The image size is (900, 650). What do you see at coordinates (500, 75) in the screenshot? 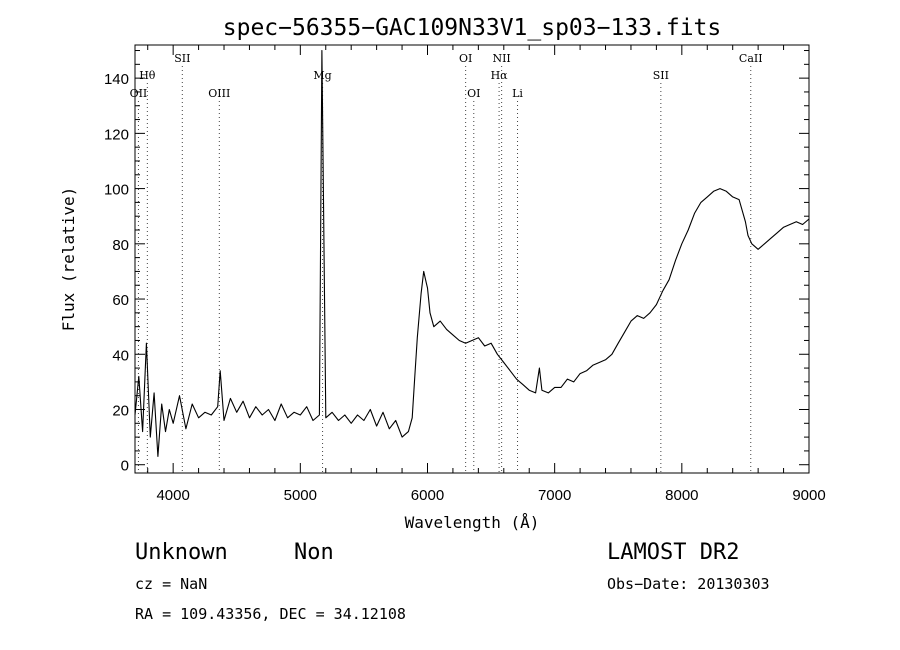
I see `line-marker-label: Hα` at bounding box center [500, 75].